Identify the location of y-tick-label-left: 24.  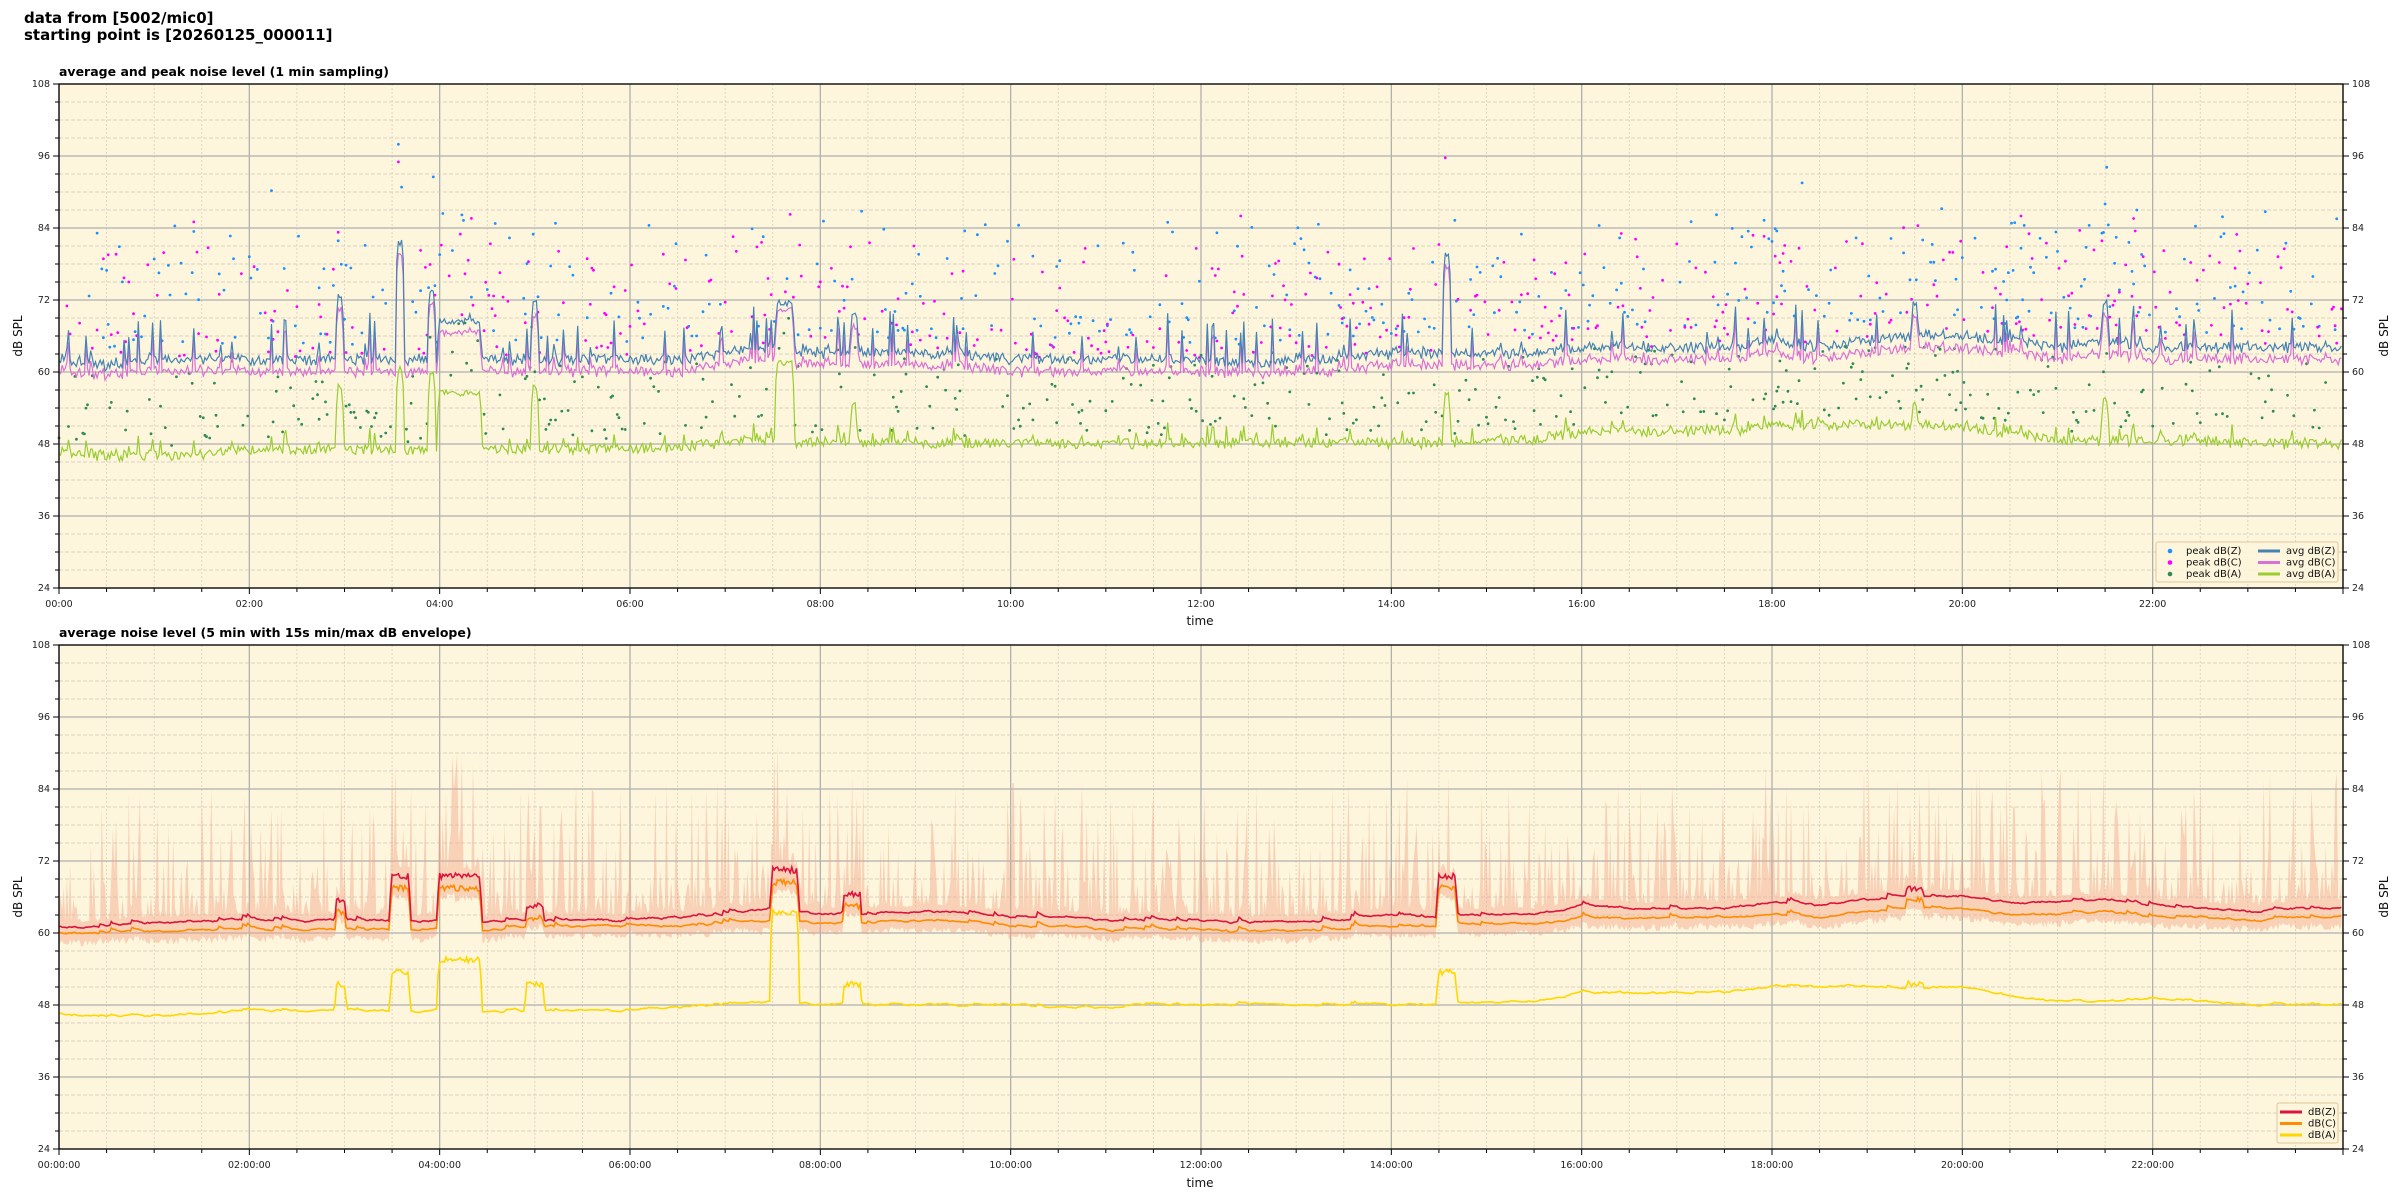
(44, 1149).